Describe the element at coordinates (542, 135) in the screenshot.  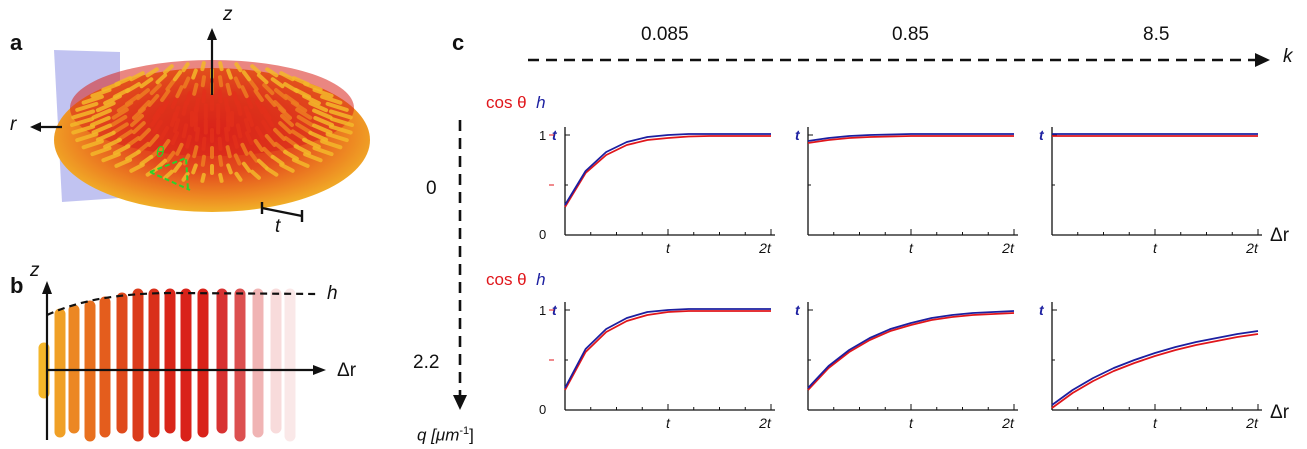
I see `plot-0-0-y-label-1: 1` at that location.